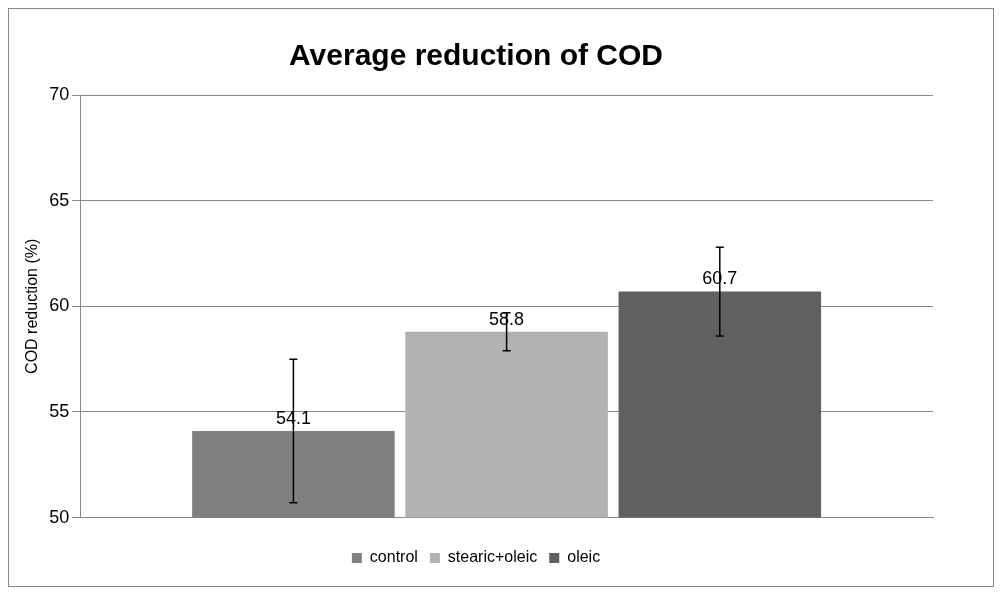  Describe the element at coordinates (476, 55) in the screenshot. I see `chart-title: Average reduction of COD` at that location.